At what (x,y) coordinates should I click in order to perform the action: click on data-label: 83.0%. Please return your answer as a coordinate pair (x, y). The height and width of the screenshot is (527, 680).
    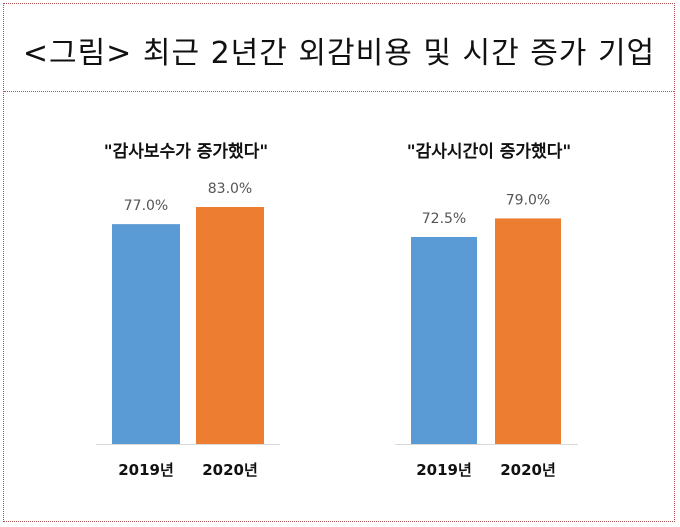
    Looking at the image, I should click on (230, 189).